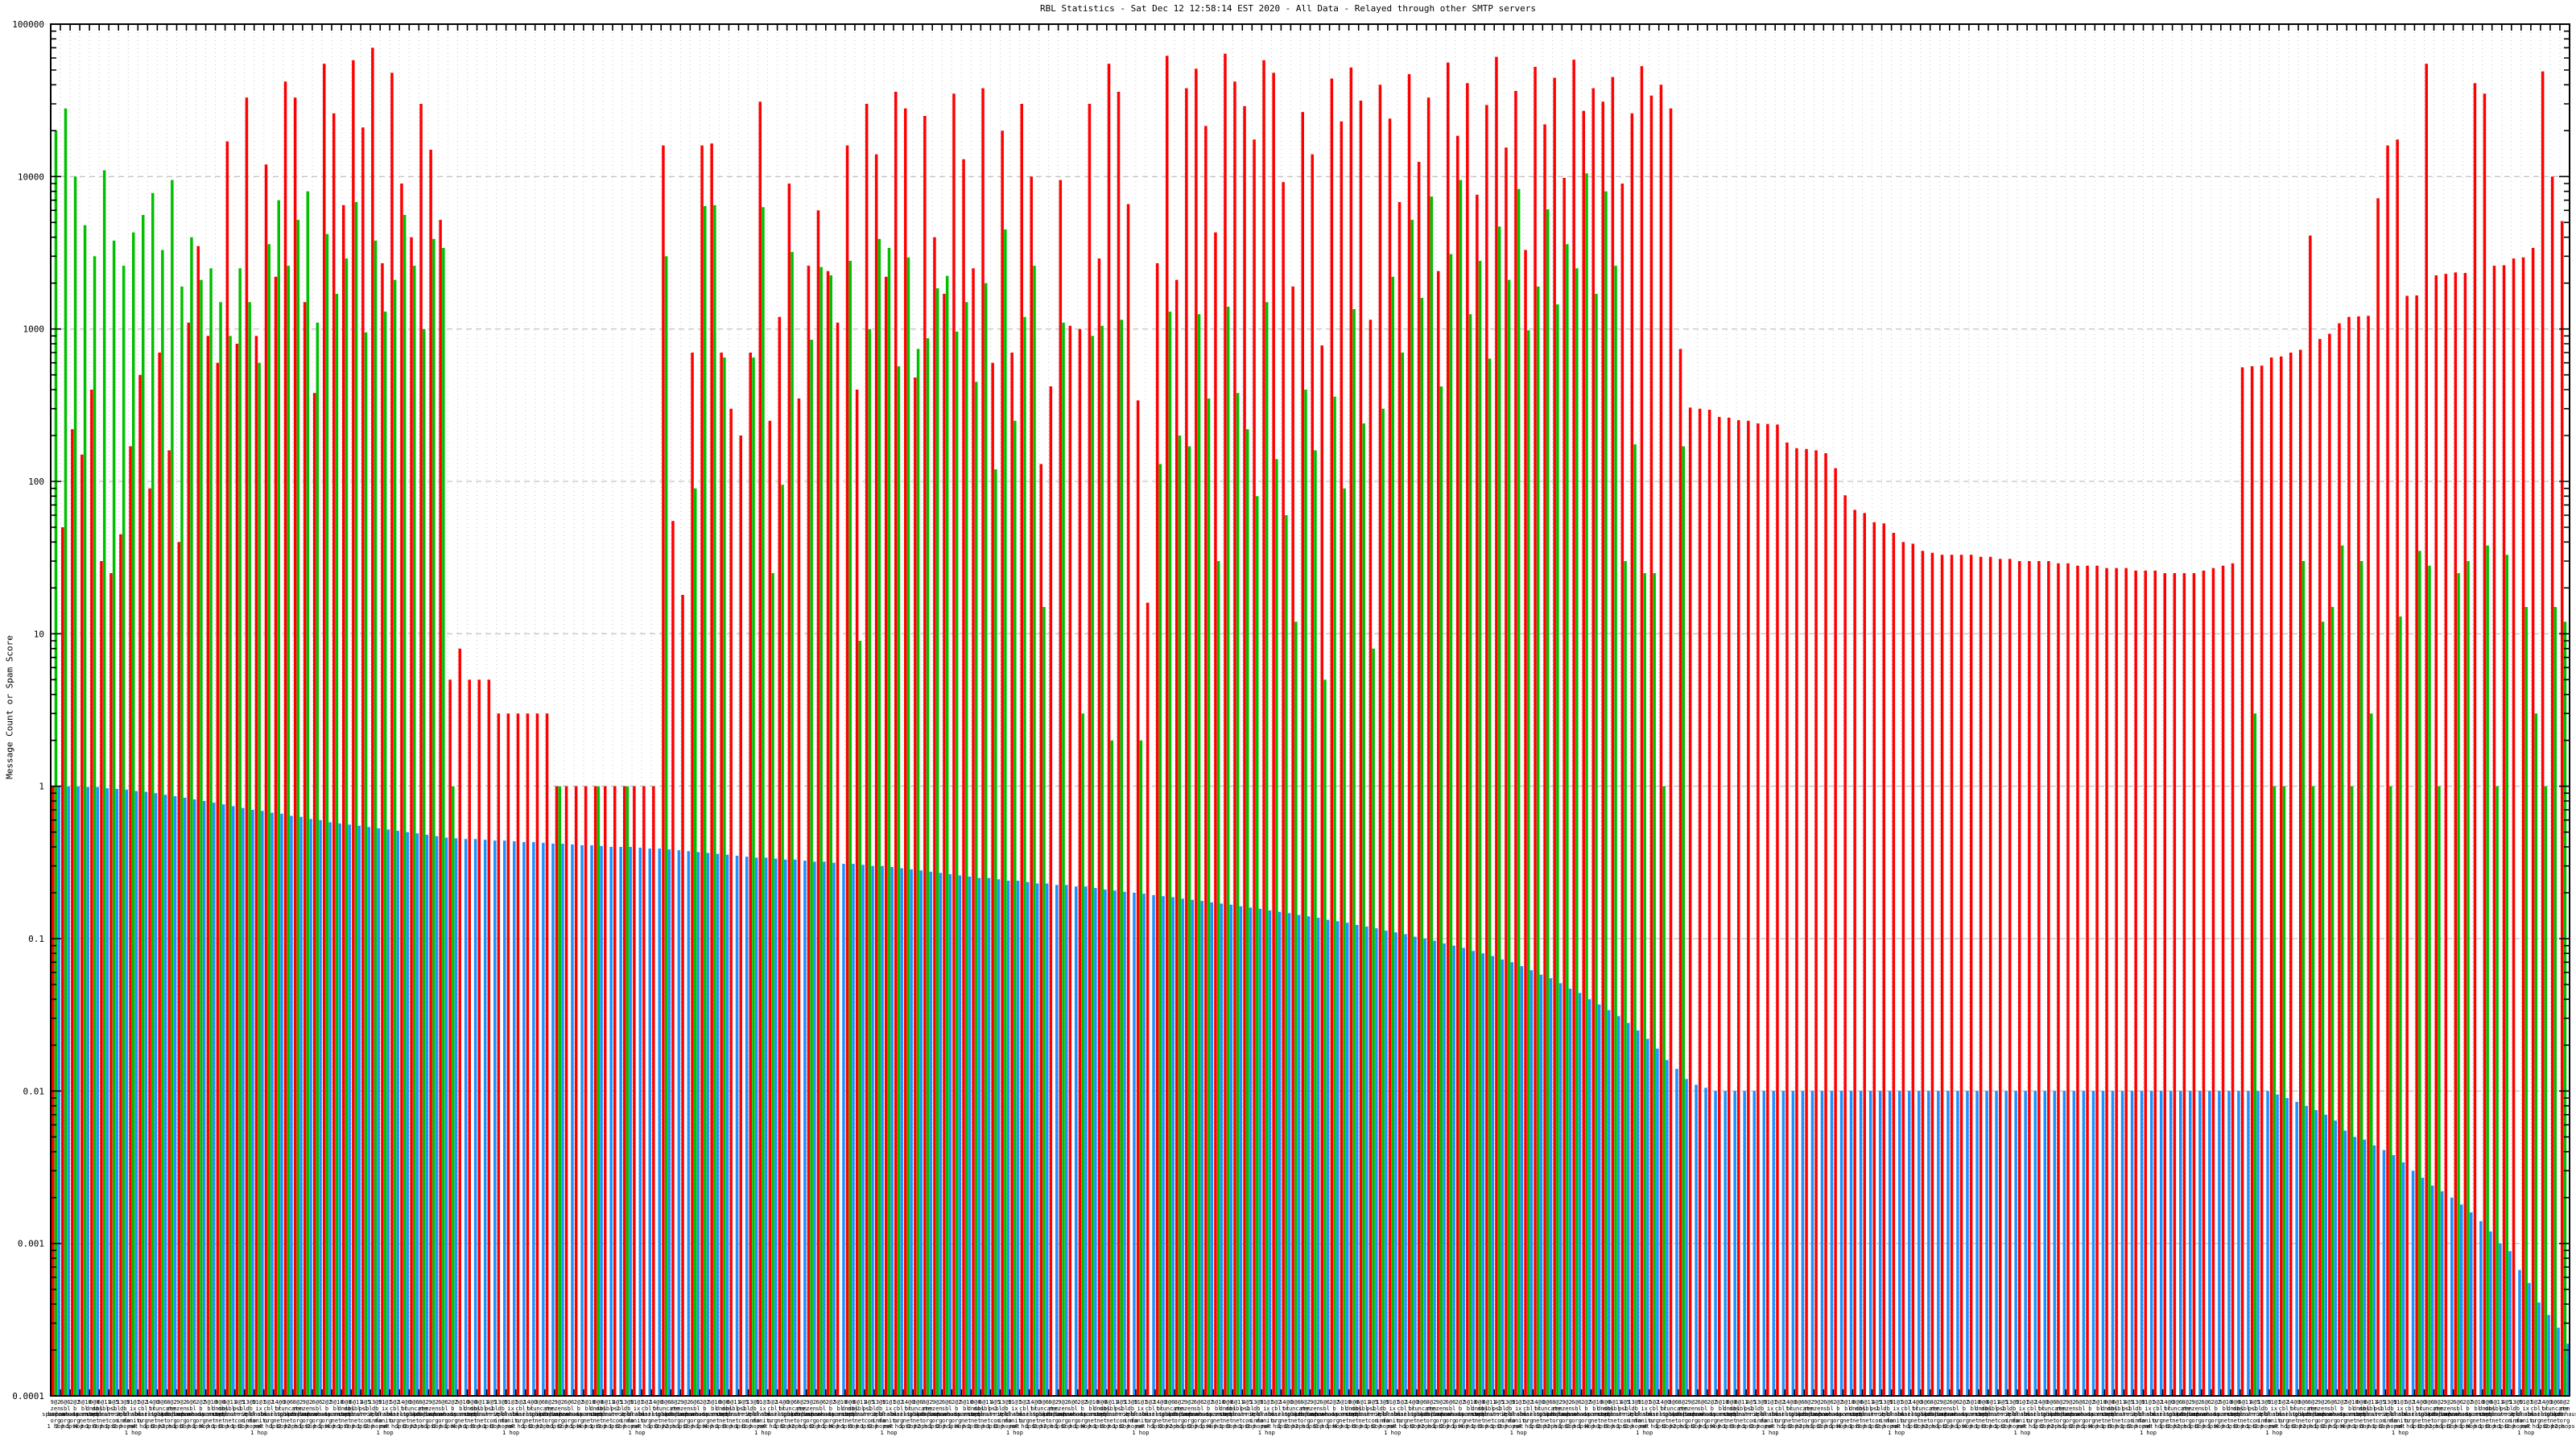 The height and width of the screenshot is (1449, 2576). Describe the element at coordinates (2013, 1414) in the screenshot. I see `x-tick-label: 13@9 db wpbl info 2 hops` at that location.